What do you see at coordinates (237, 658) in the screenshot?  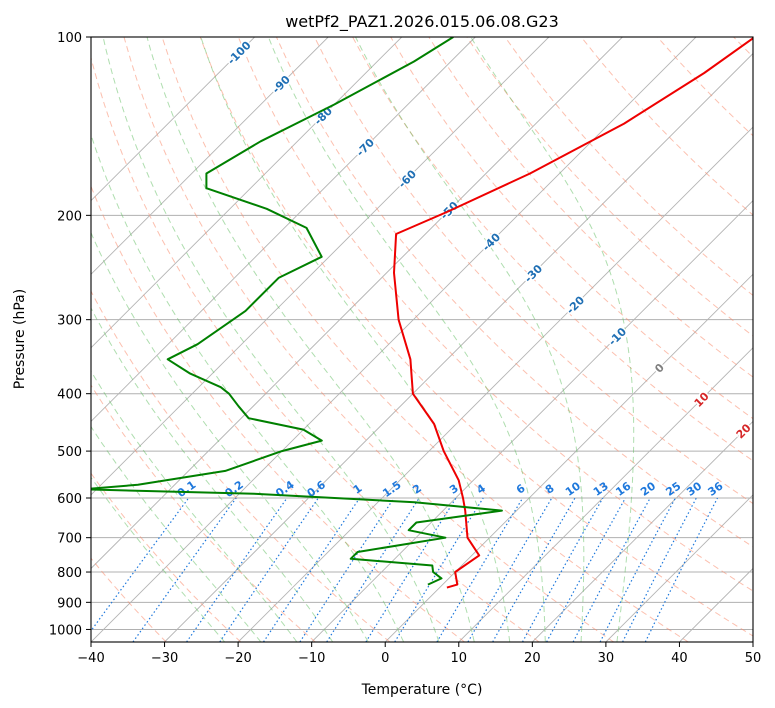 I see `x-tick-label: −20` at bounding box center [237, 658].